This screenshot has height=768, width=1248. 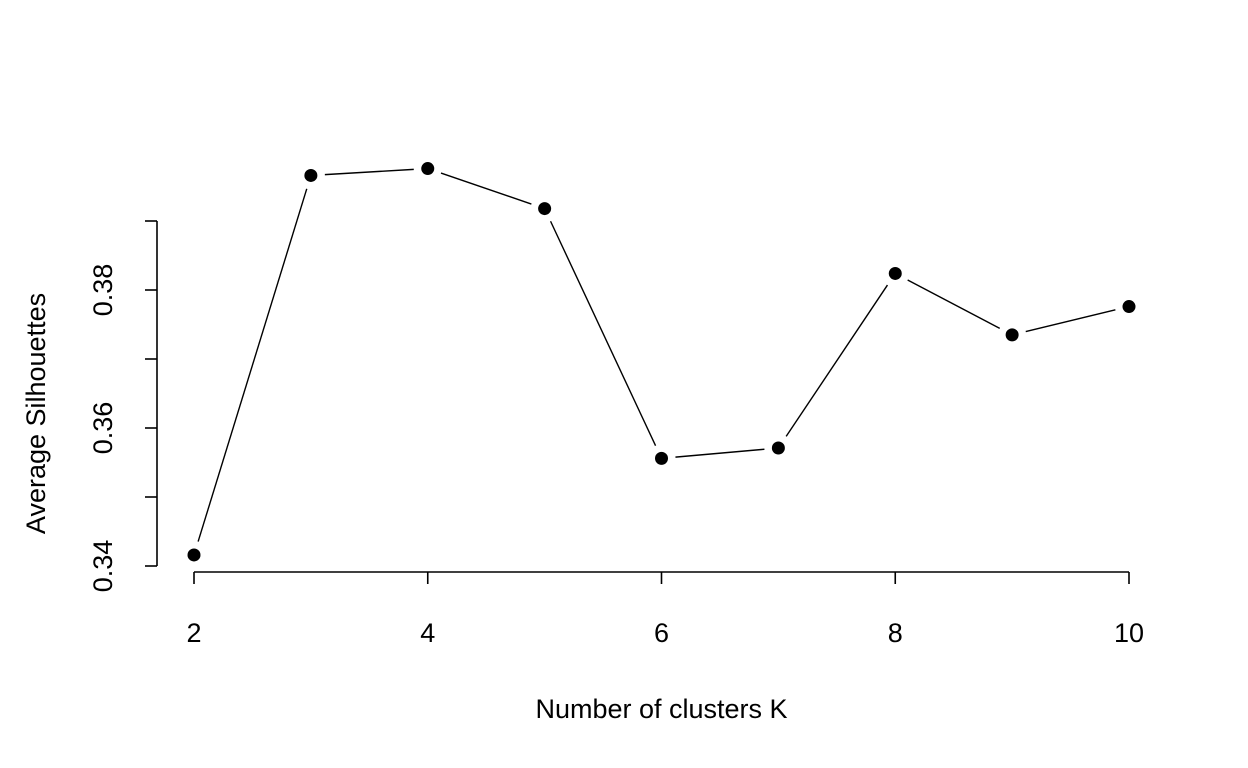 What do you see at coordinates (545, 209) in the screenshot?
I see `data-point-k5` at bounding box center [545, 209].